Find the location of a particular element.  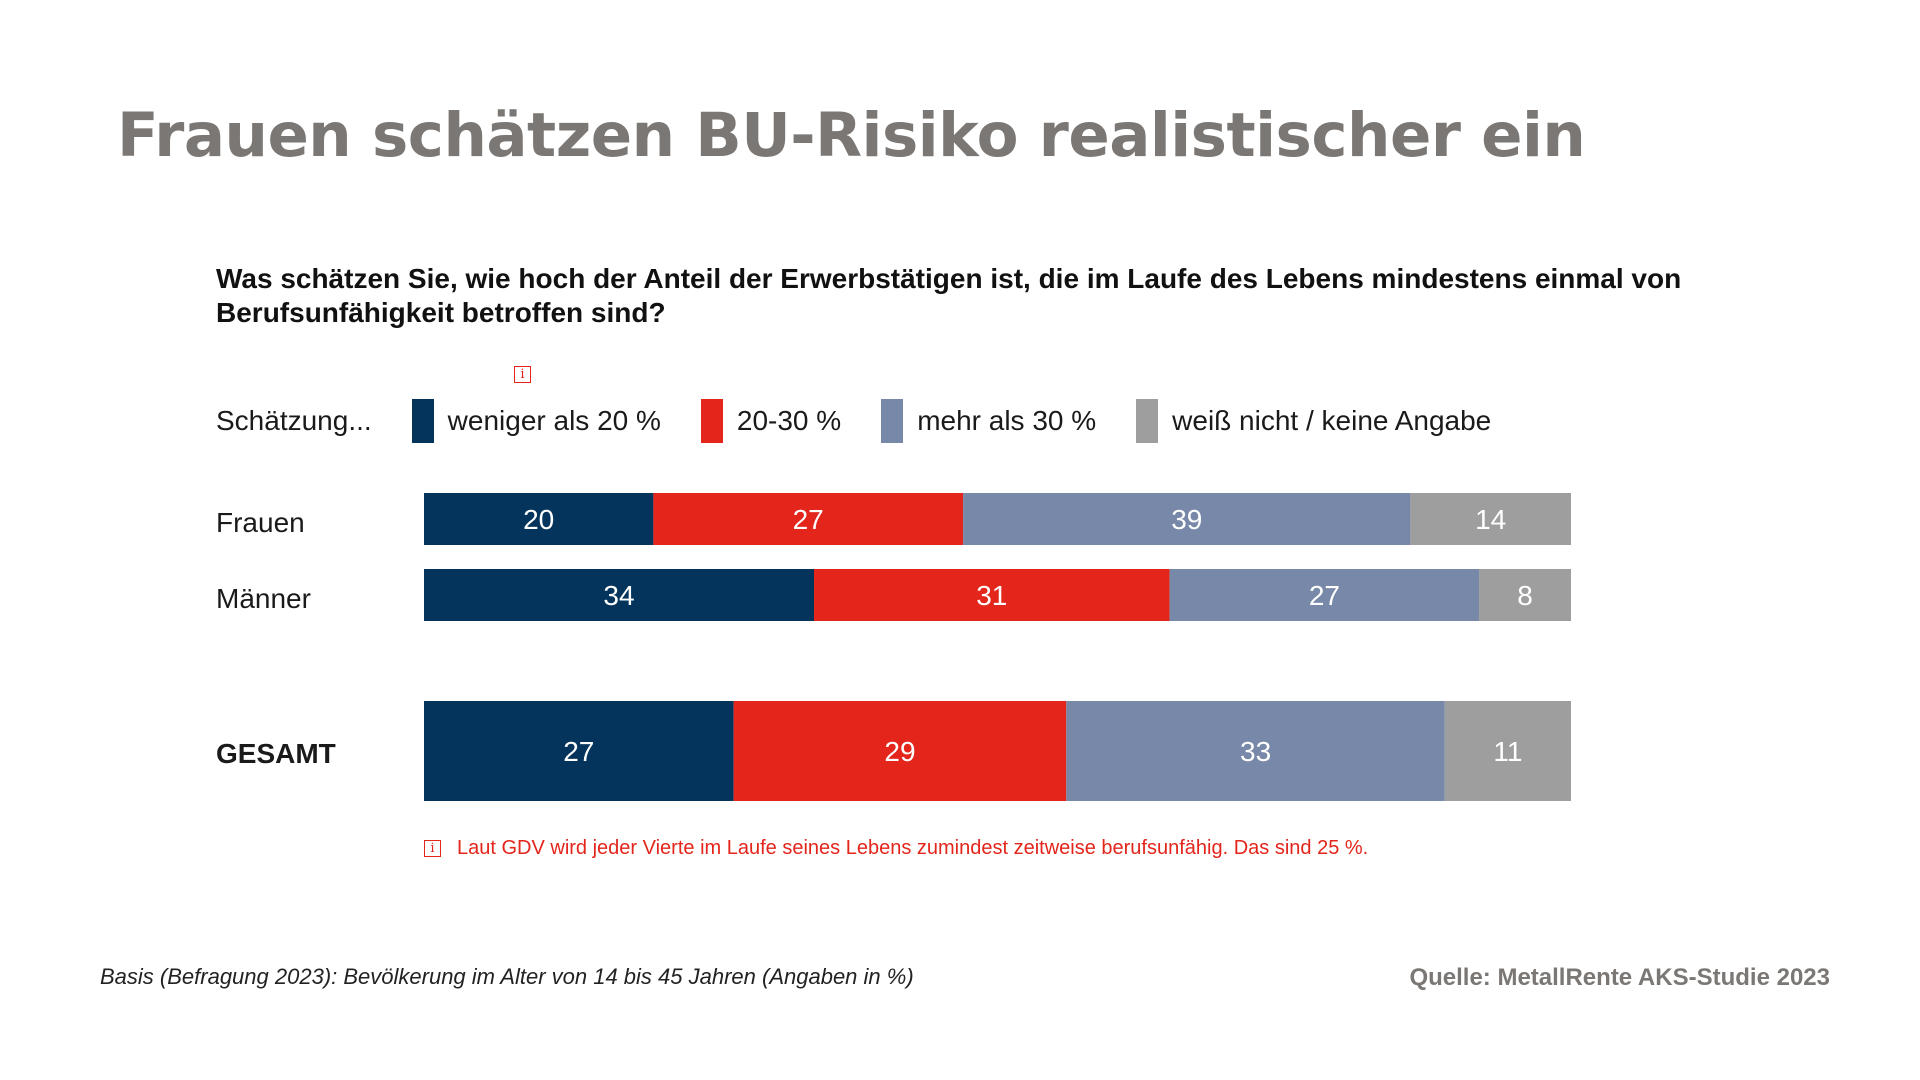

legend-label: mehr als 30 % is located at coordinates (1007, 420).